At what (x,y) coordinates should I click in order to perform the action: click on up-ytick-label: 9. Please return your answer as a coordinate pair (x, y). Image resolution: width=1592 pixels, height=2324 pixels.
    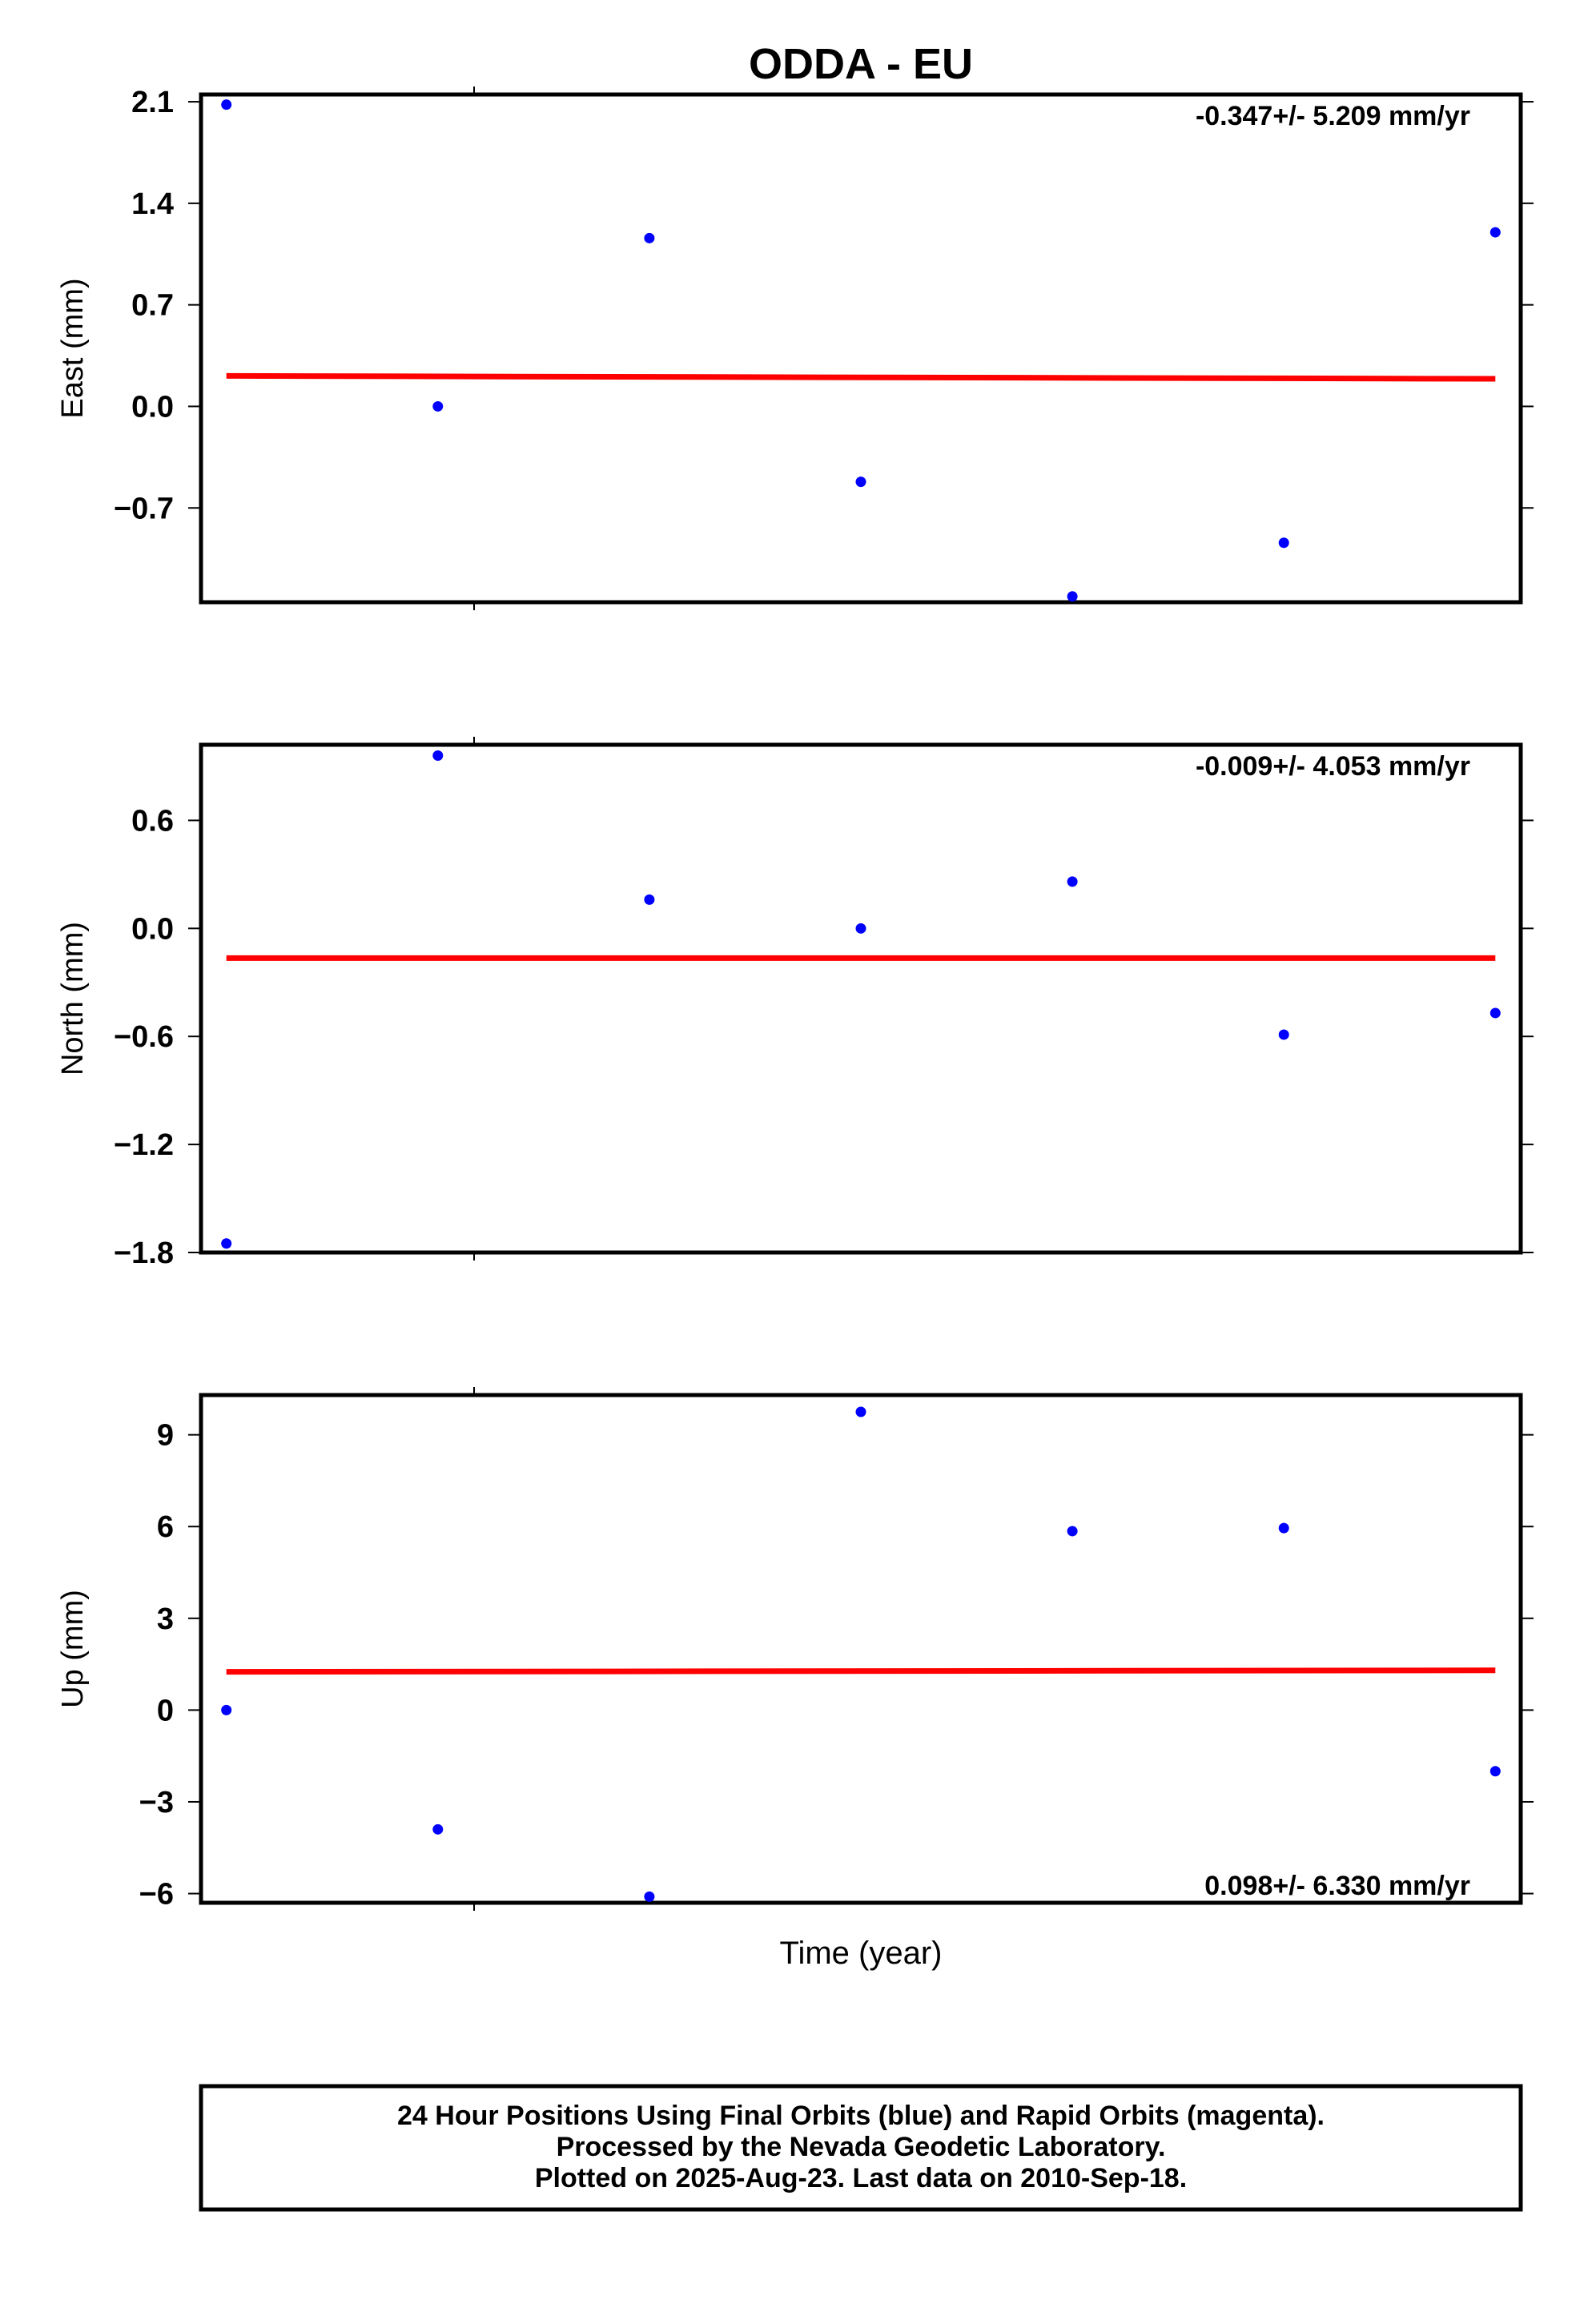
    Looking at the image, I should click on (165, 1436).